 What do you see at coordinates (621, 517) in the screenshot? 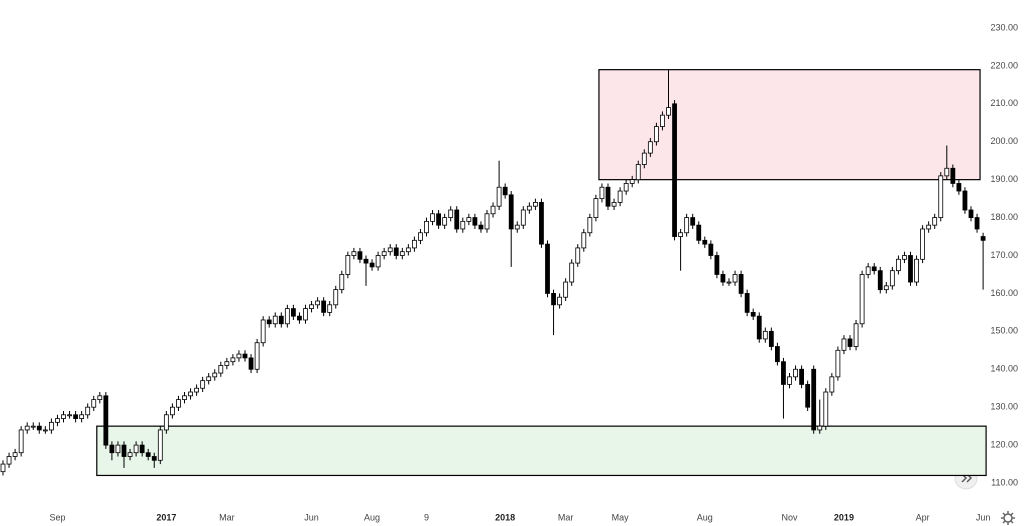
I see `x-tick-label: May` at bounding box center [621, 517].